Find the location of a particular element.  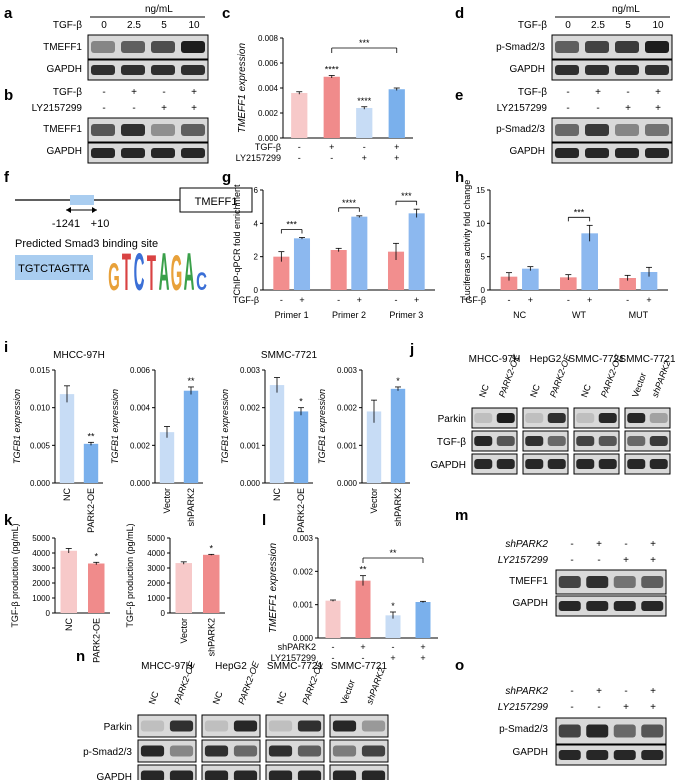

blot-o-psmad-band is located at coordinates (624, 731).